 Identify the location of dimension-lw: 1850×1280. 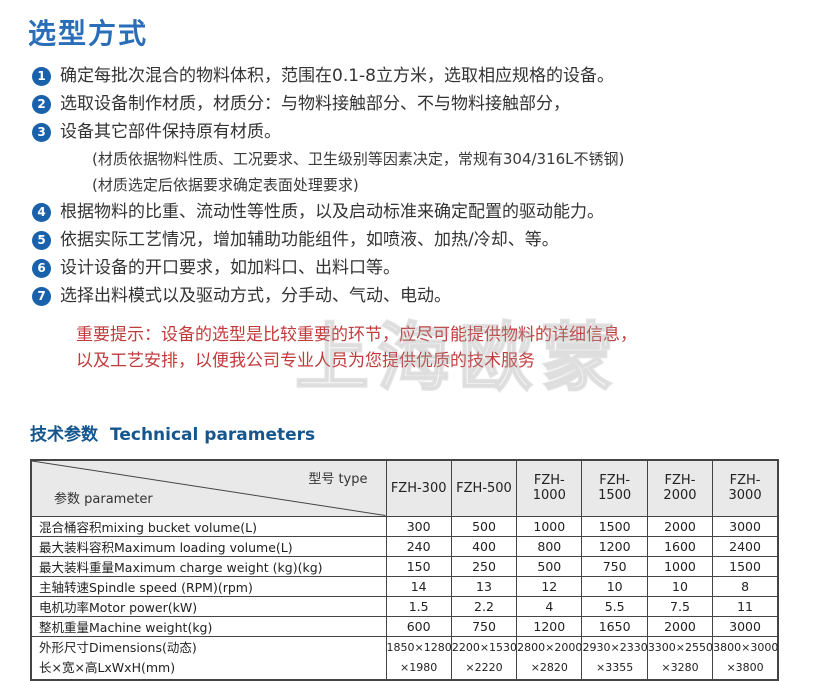
(419, 647).